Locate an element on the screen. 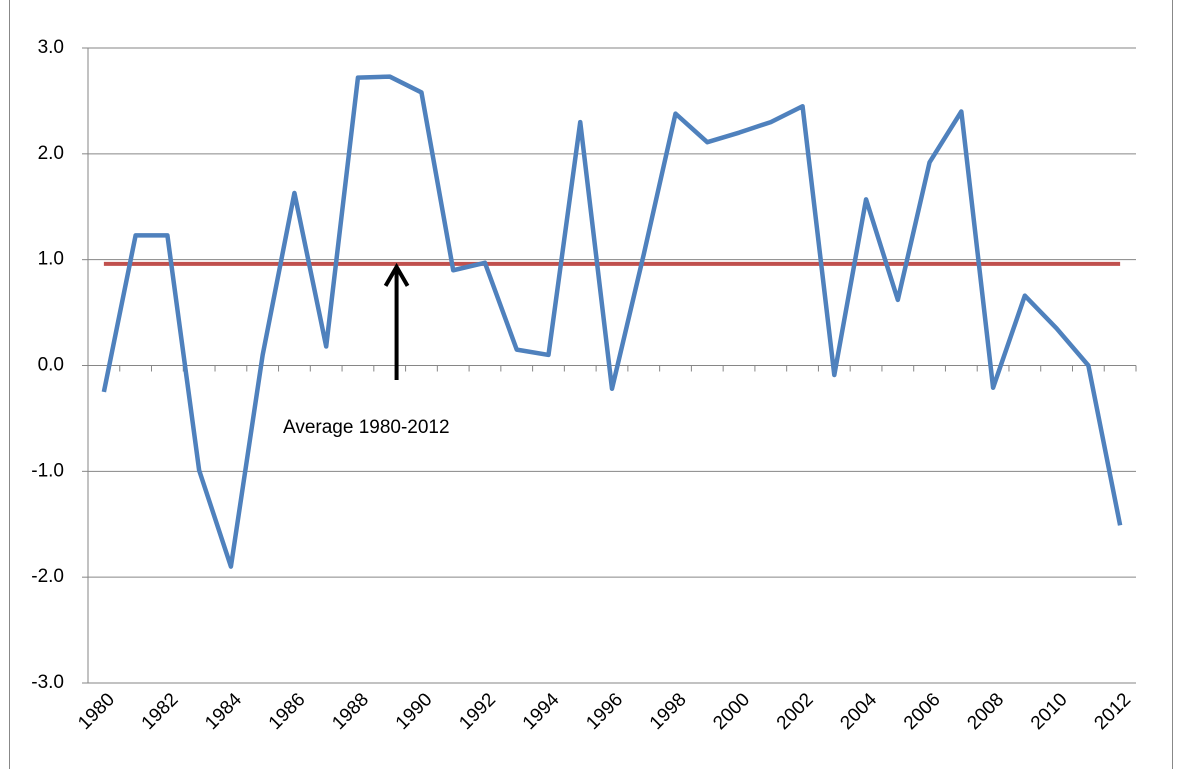  x-tick-label: 1980 is located at coordinates (96, 711).